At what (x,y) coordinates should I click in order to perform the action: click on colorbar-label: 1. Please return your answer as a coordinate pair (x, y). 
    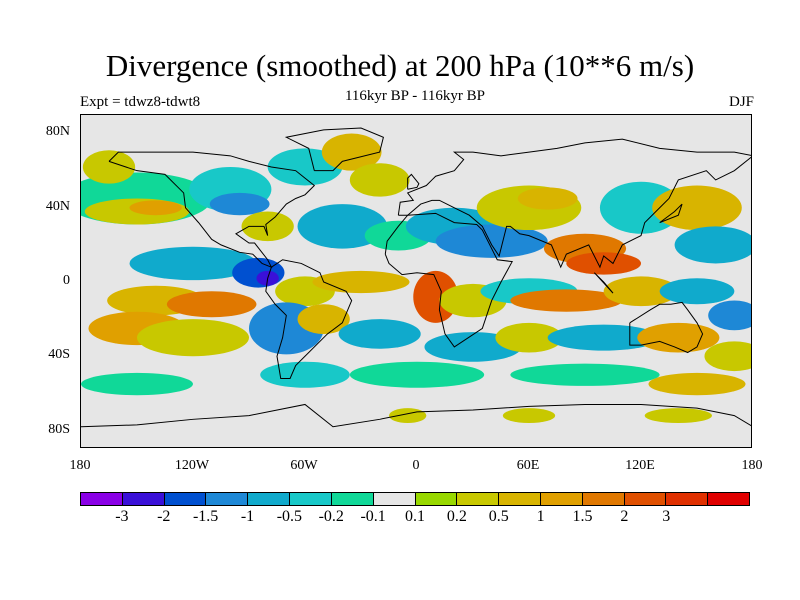
    Looking at the image, I should click on (540, 516).